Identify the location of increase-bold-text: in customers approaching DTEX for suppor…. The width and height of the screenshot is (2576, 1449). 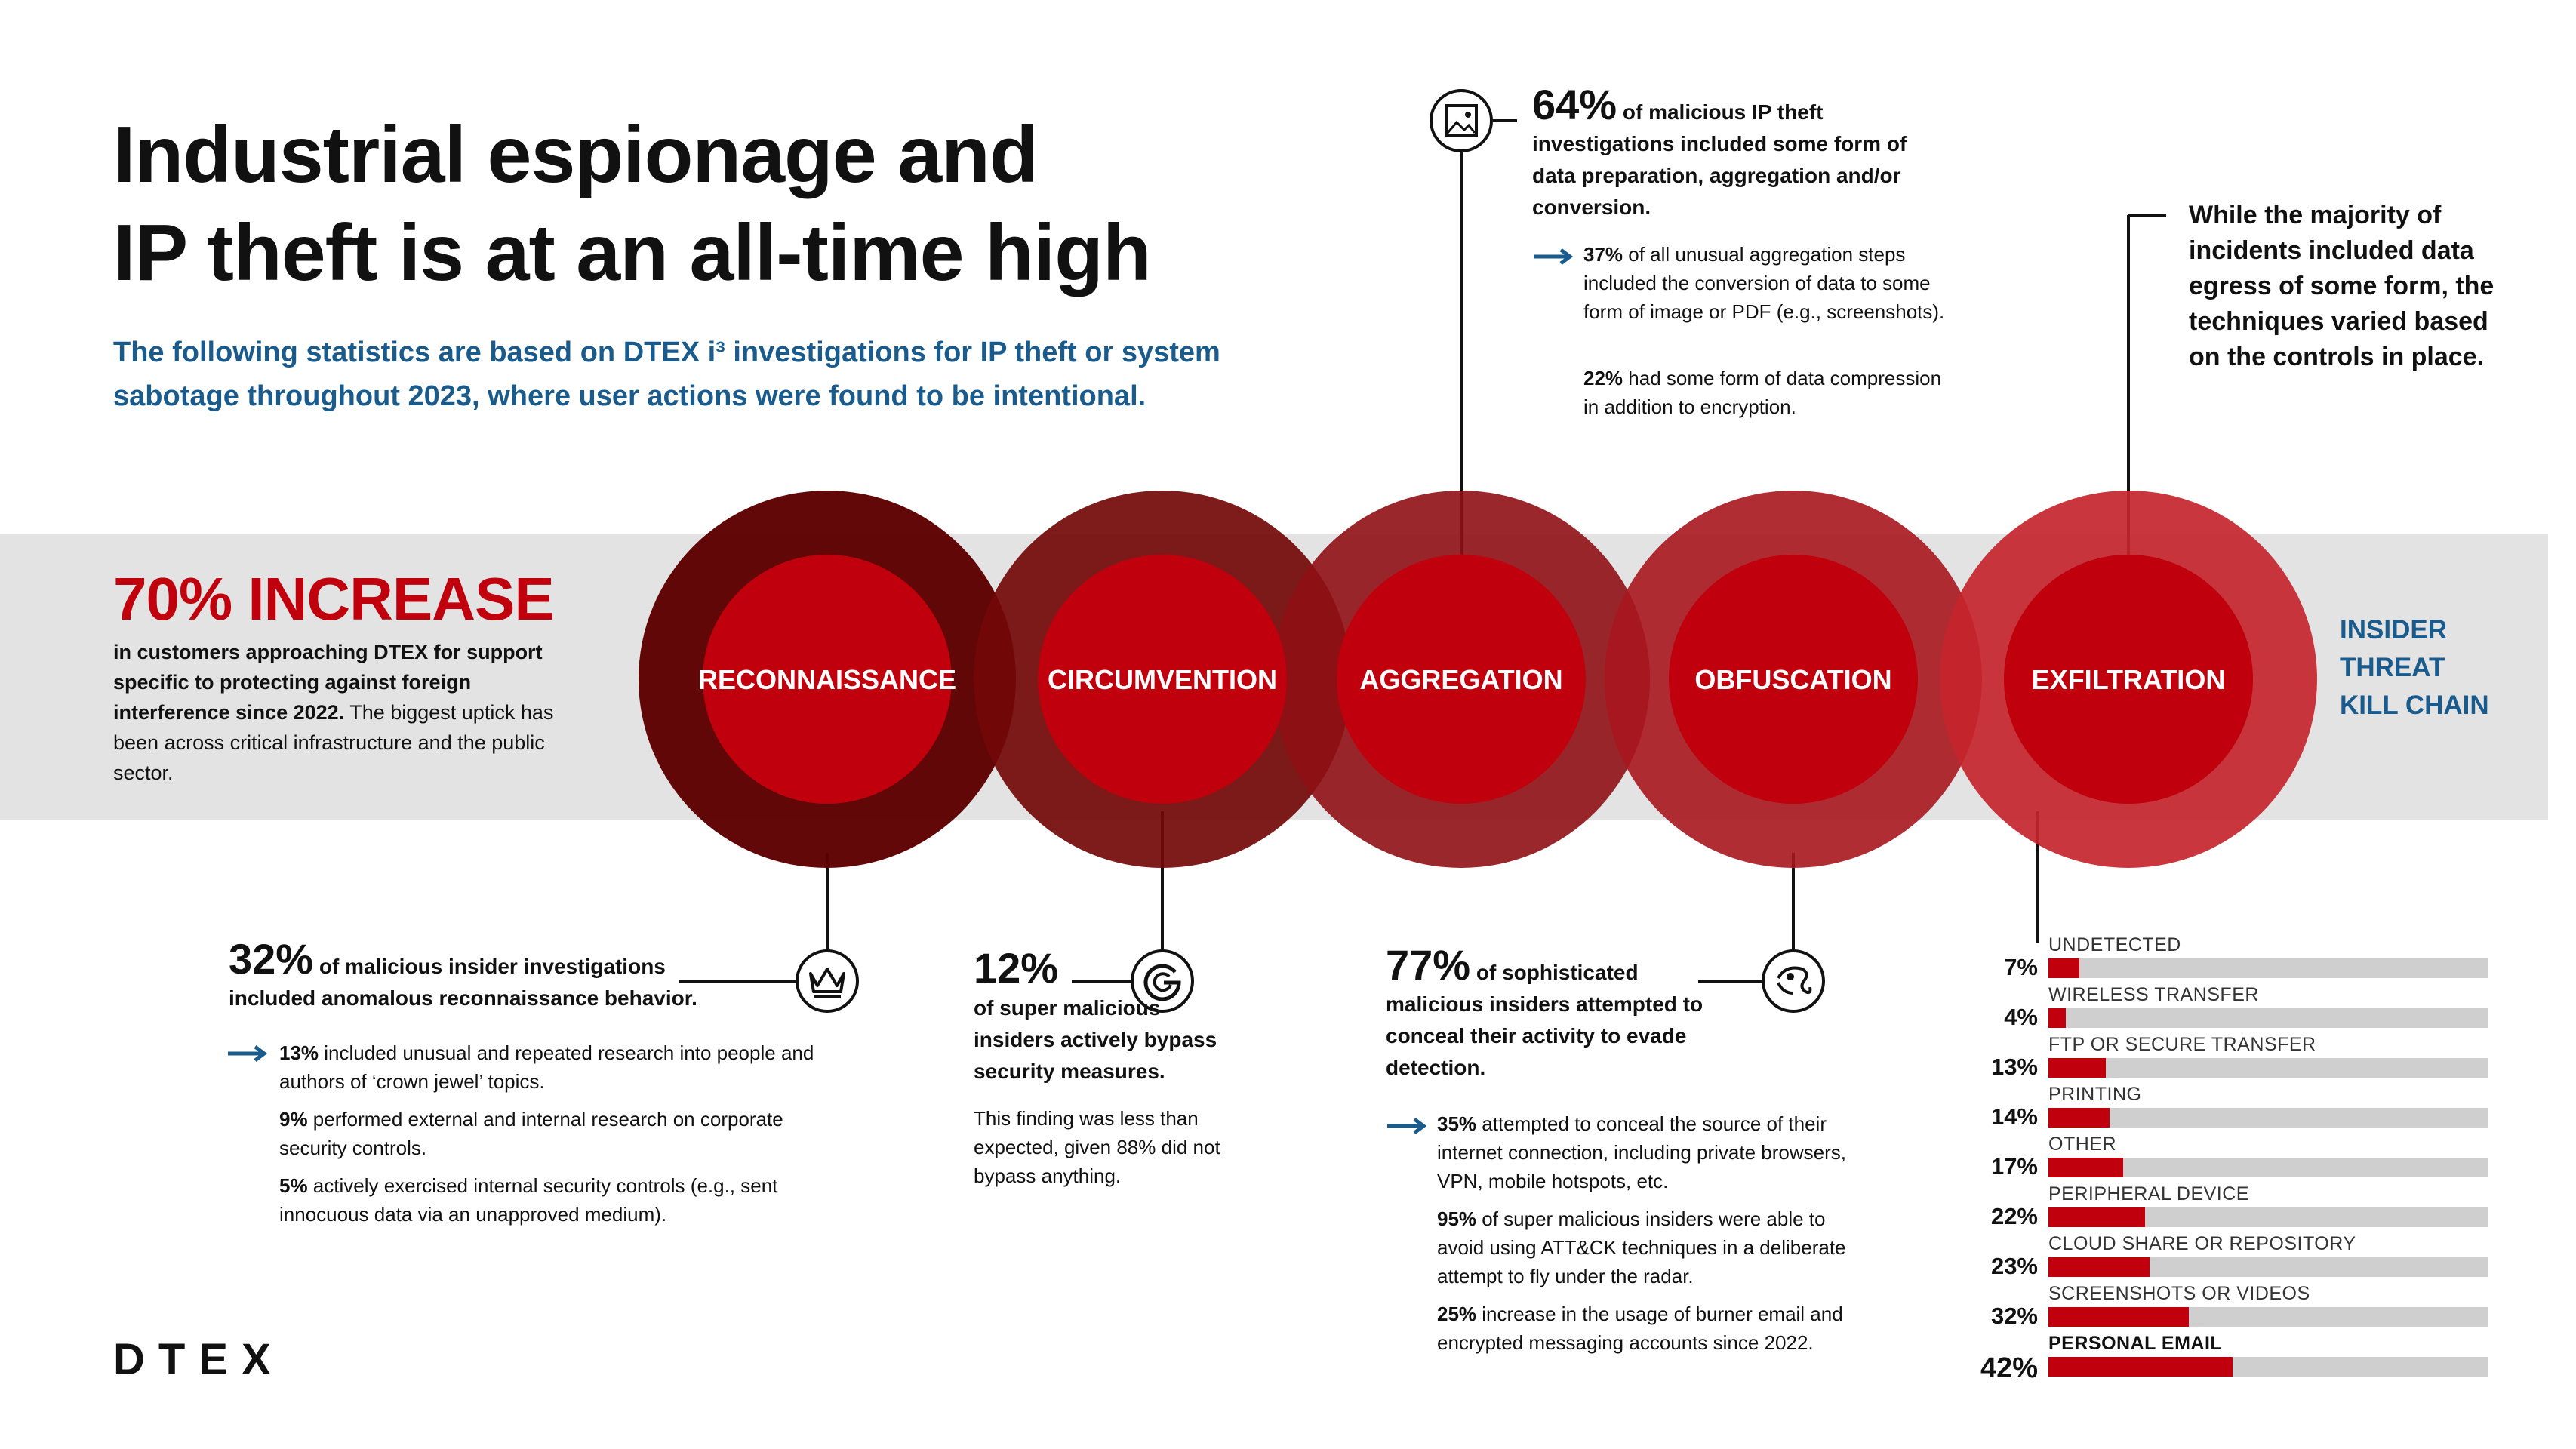
(328, 682).